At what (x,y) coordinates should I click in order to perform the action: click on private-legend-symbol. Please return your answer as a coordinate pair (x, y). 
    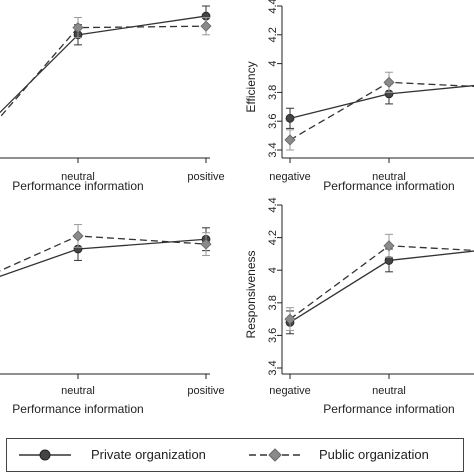
    Looking at the image, I should click on (45, 455).